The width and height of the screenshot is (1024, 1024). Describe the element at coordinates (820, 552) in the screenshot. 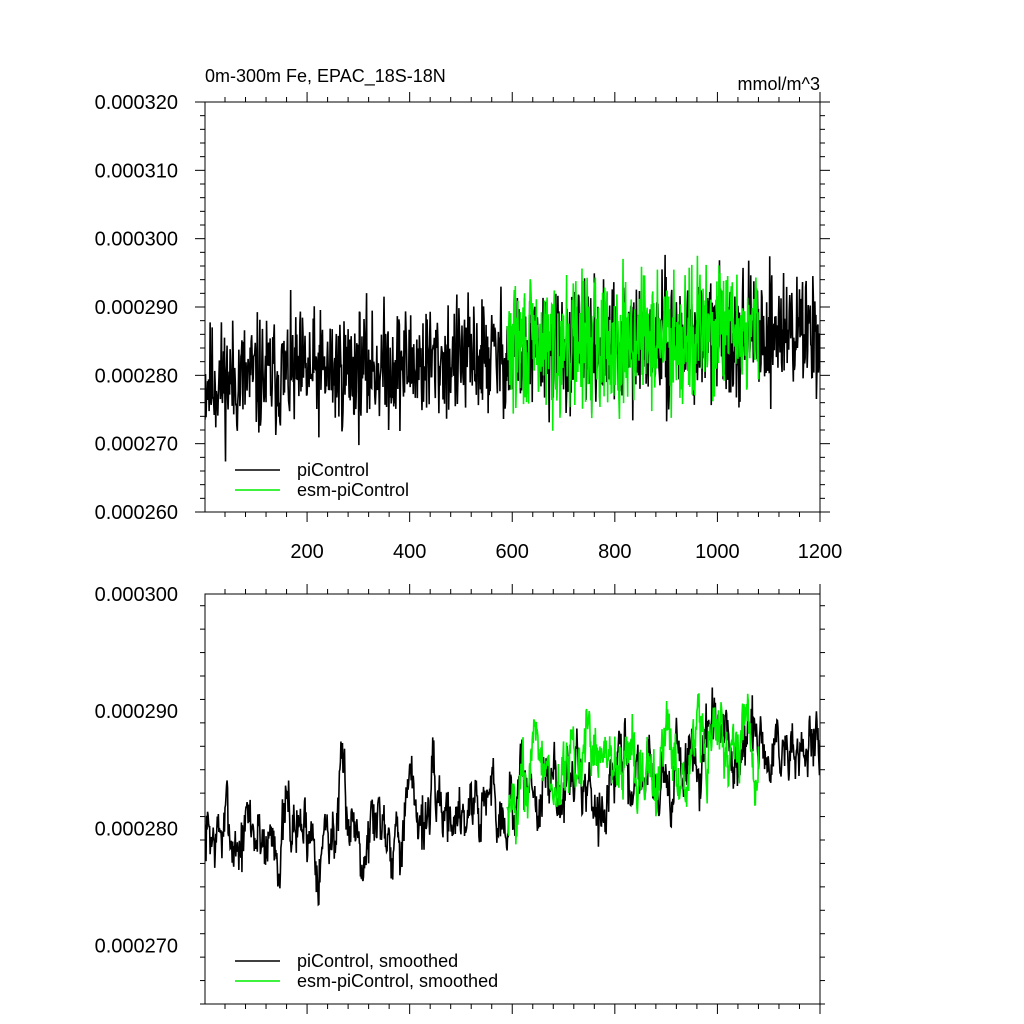

I see `x-tick-label: 1200` at that location.